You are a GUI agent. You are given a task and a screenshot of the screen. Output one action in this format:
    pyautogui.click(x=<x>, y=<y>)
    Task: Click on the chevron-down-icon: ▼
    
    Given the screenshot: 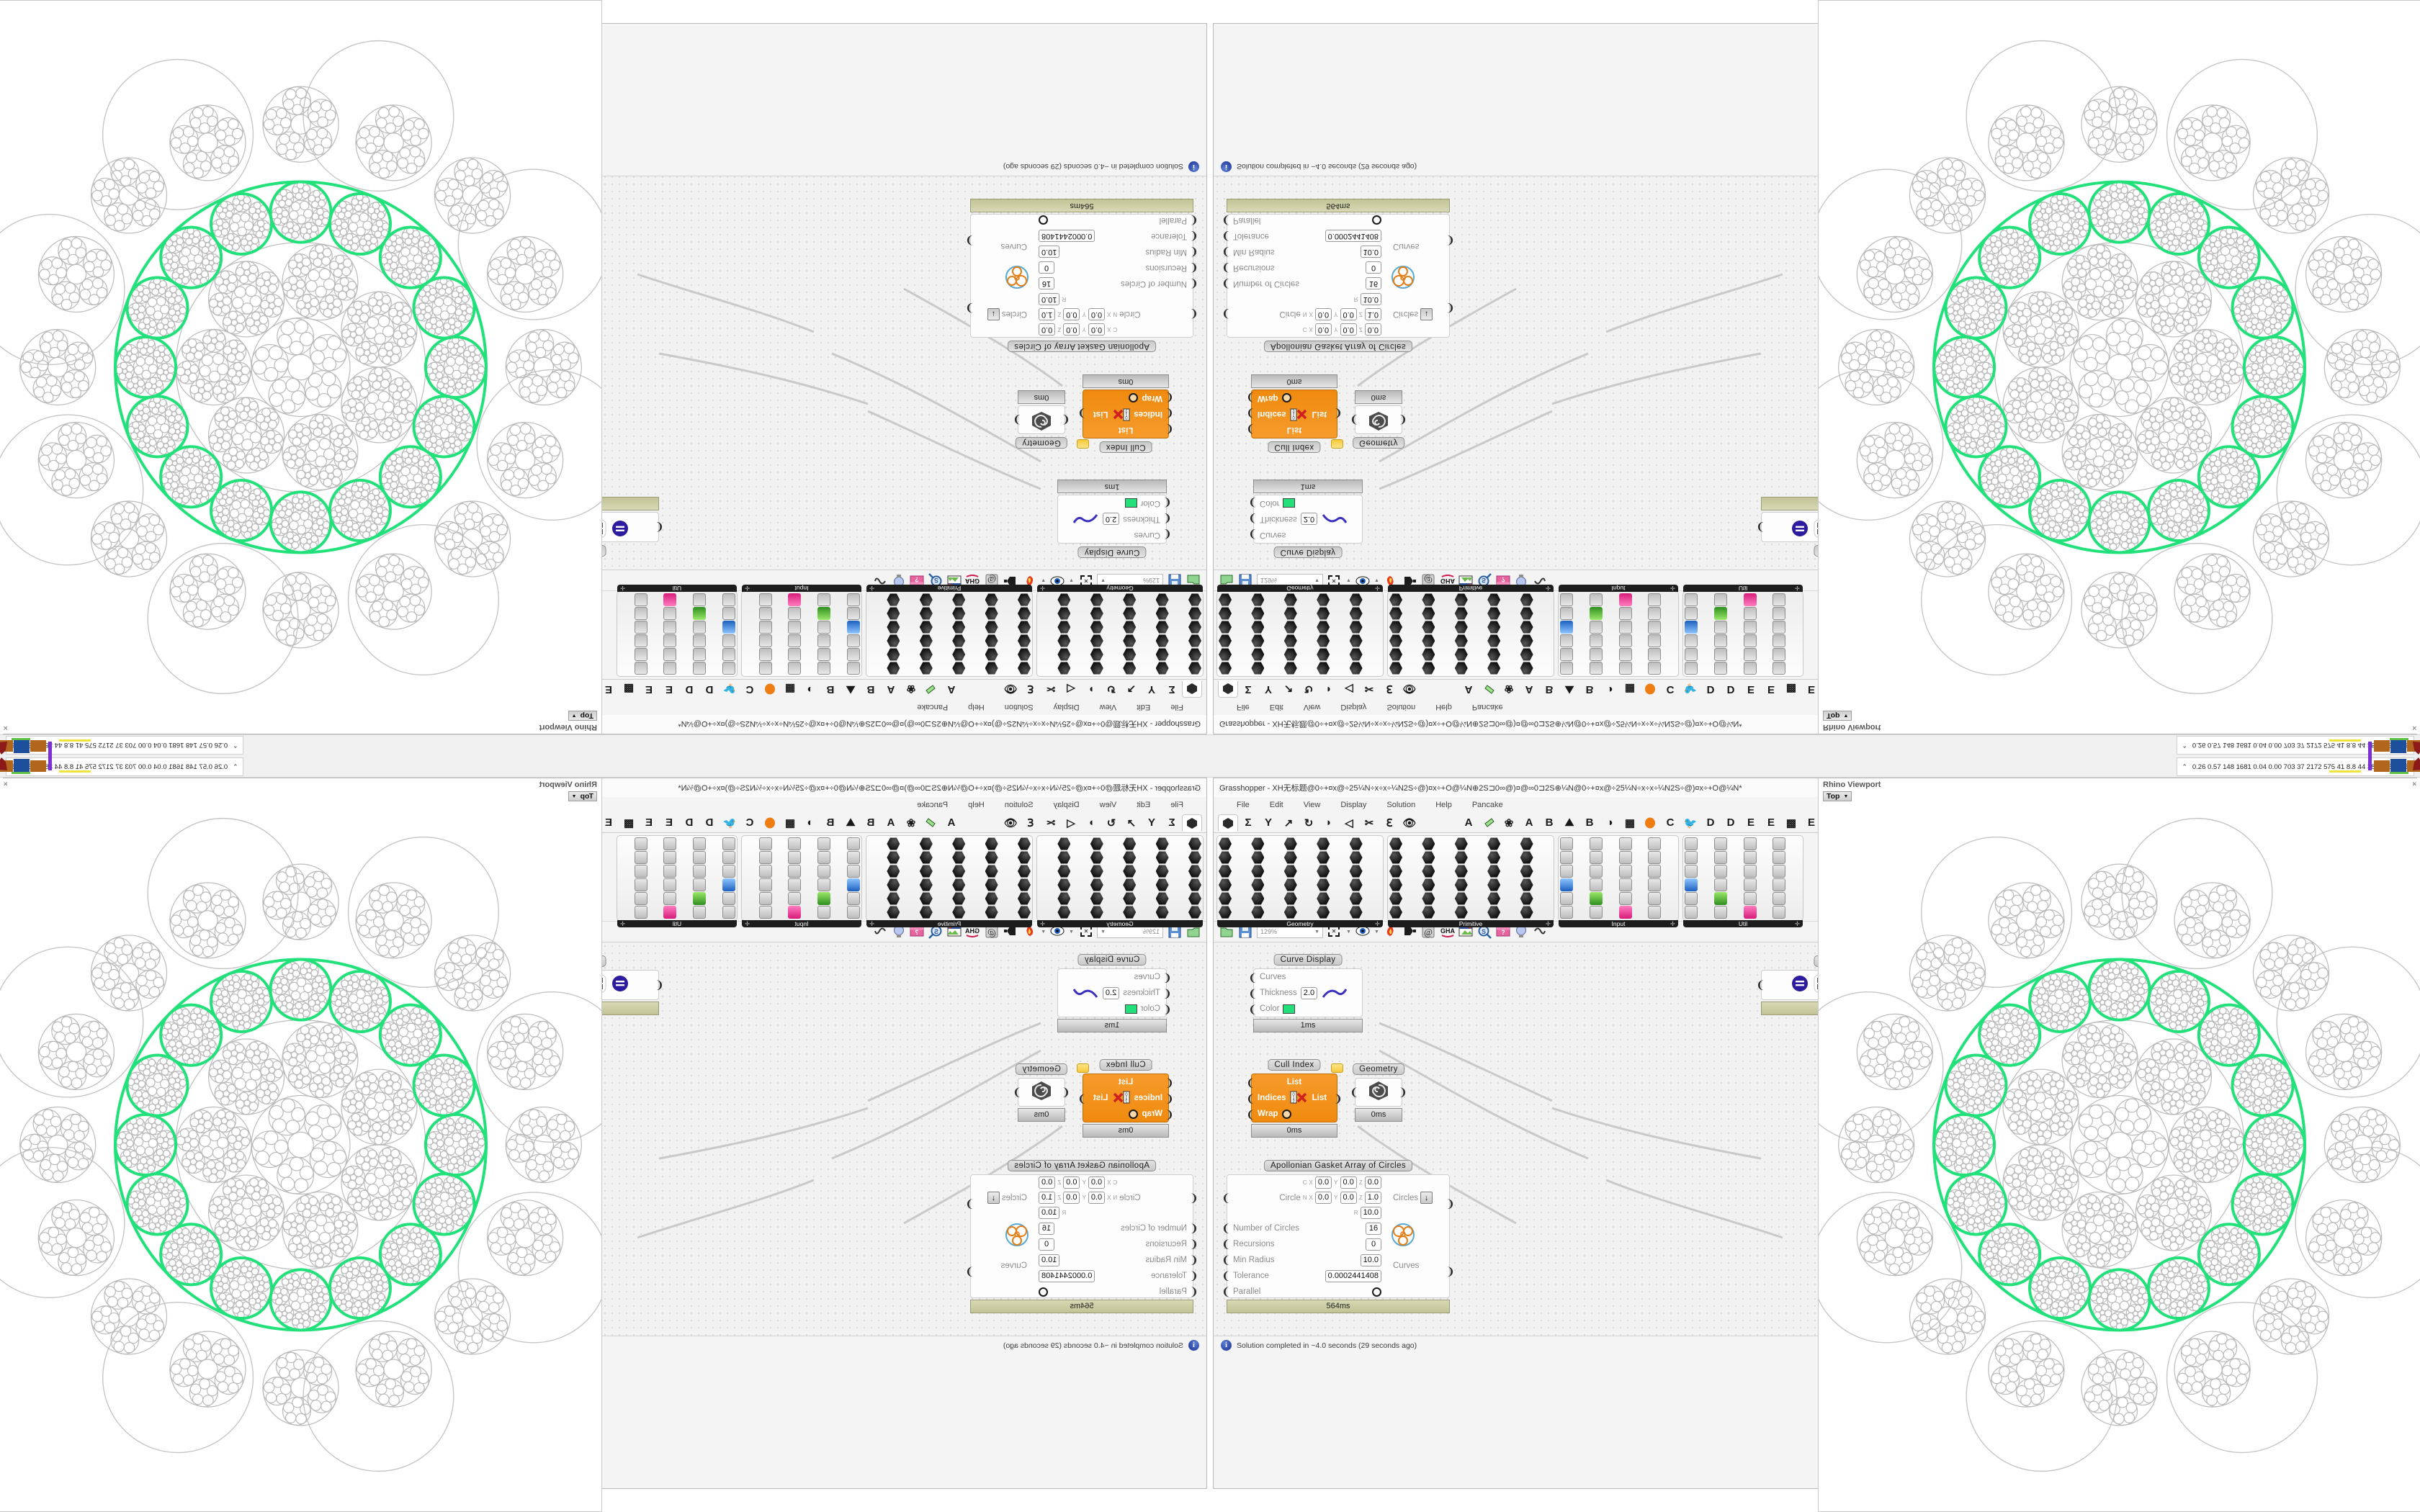 What is the action you would take?
    pyautogui.click(x=1103, y=580)
    